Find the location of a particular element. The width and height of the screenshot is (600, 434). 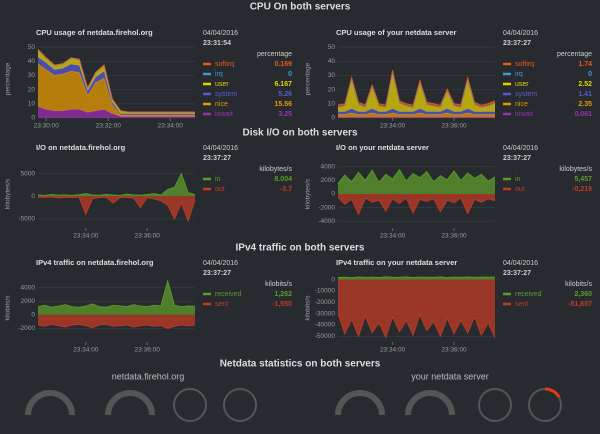

legend-value: -1,550 is located at coordinates (282, 304).